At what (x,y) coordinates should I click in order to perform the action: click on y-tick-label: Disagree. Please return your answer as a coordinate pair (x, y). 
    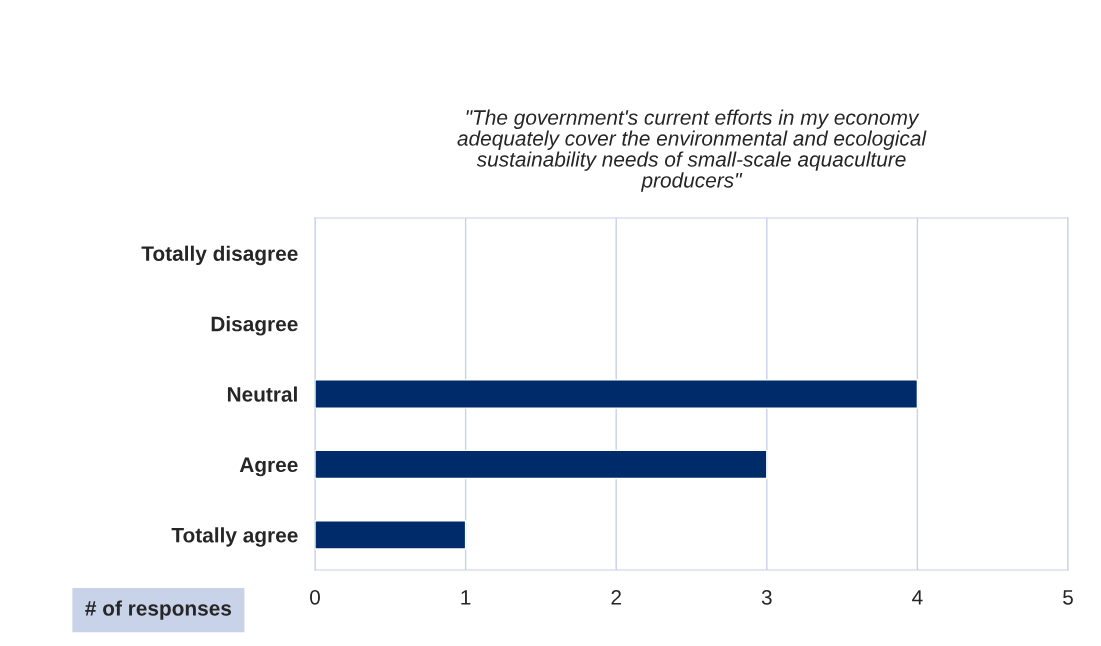
    Looking at the image, I should click on (254, 326).